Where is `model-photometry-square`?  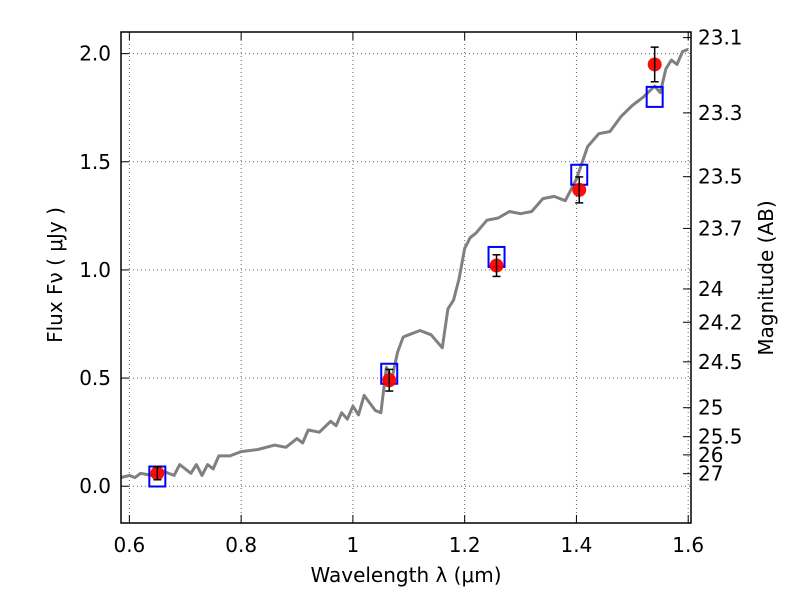
model-photometry-square is located at coordinates (654, 96).